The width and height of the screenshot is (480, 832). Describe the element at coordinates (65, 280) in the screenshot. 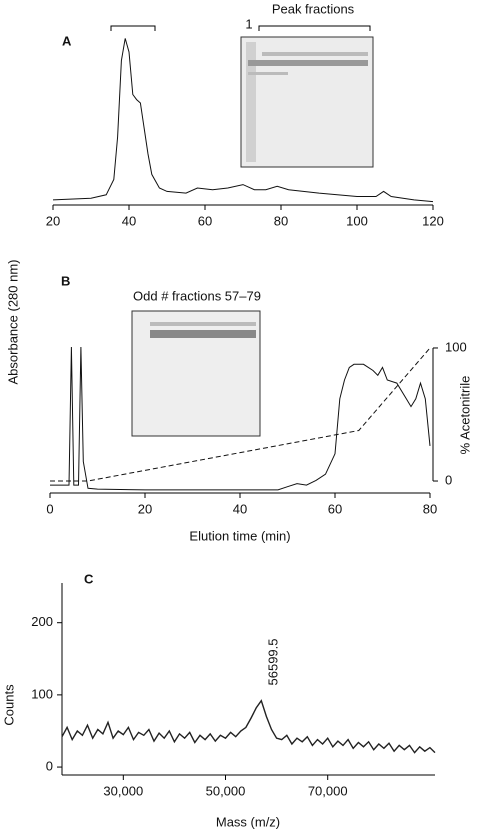

I see `panel: B` at that location.